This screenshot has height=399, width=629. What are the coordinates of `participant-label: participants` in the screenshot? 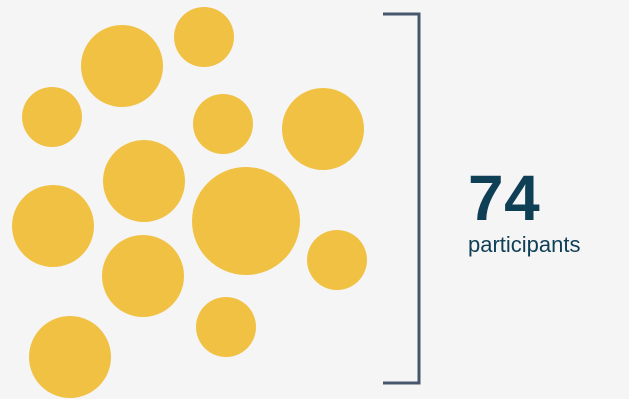 It's located at (524, 244).